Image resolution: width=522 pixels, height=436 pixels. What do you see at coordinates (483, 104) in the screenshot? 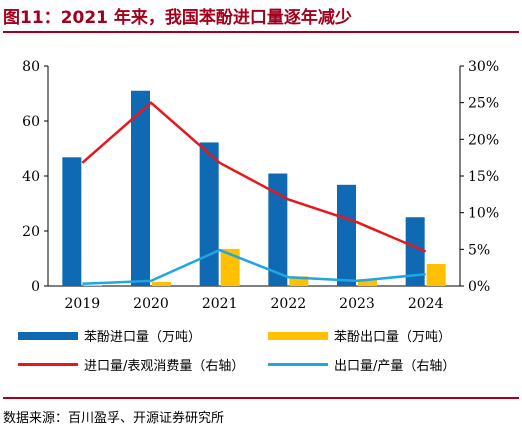
I see `right-tick-label: 25%` at bounding box center [483, 104].